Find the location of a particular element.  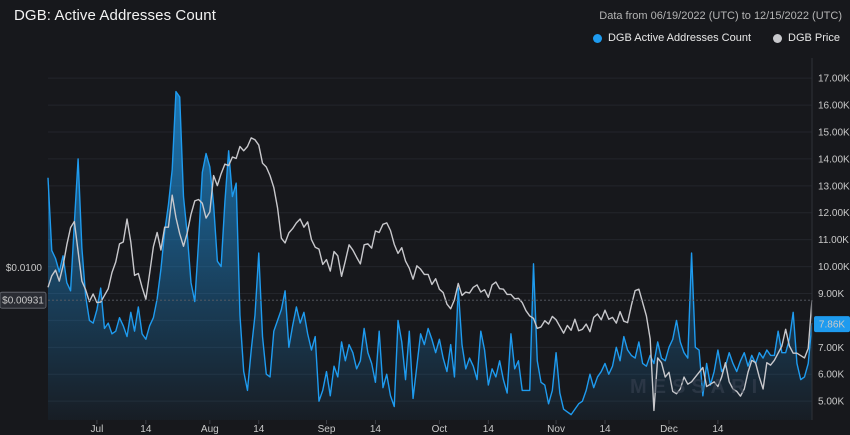

active-series-dot-icon is located at coordinates (597, 38).